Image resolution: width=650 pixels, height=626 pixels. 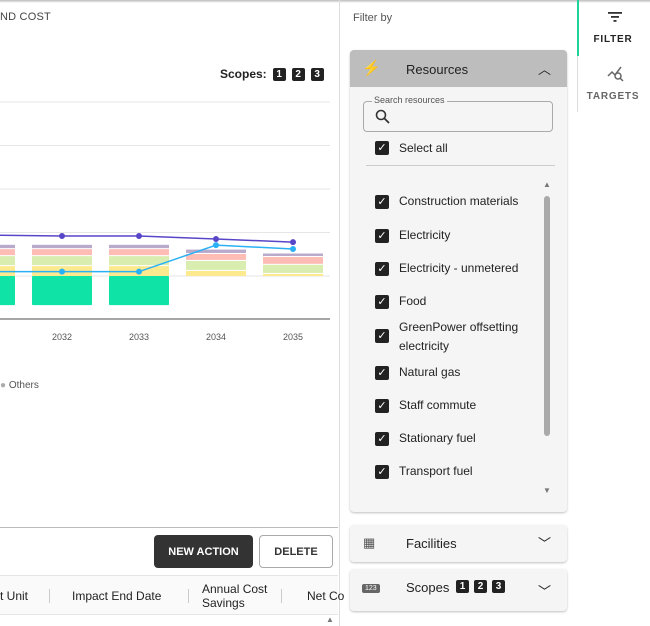 What do you see at coordinates (216, 337) in the screenshot?
I see `x-tick-label: 2034` at bounding box center [216, 337].